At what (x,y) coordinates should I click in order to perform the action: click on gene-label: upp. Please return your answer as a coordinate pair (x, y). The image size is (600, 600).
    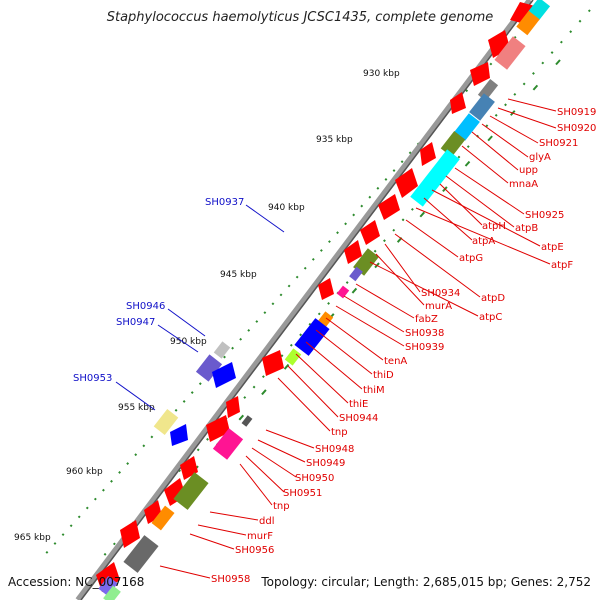
    Looking at the image, I should click on (528, 170).